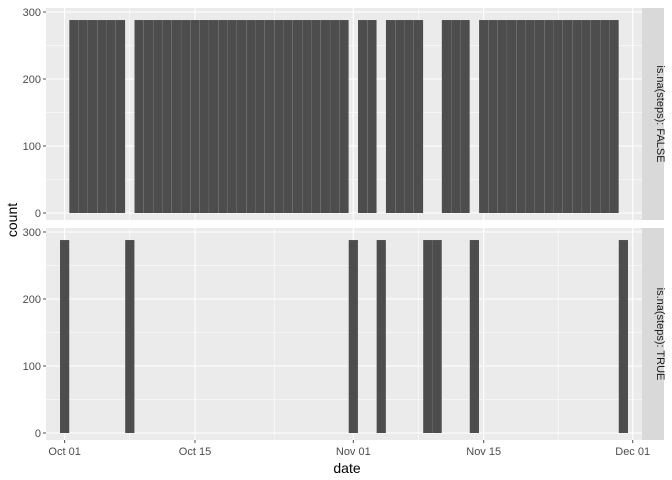 The image size is (672, 480). I want to click on y-axis-title: count, so click(12, 220).